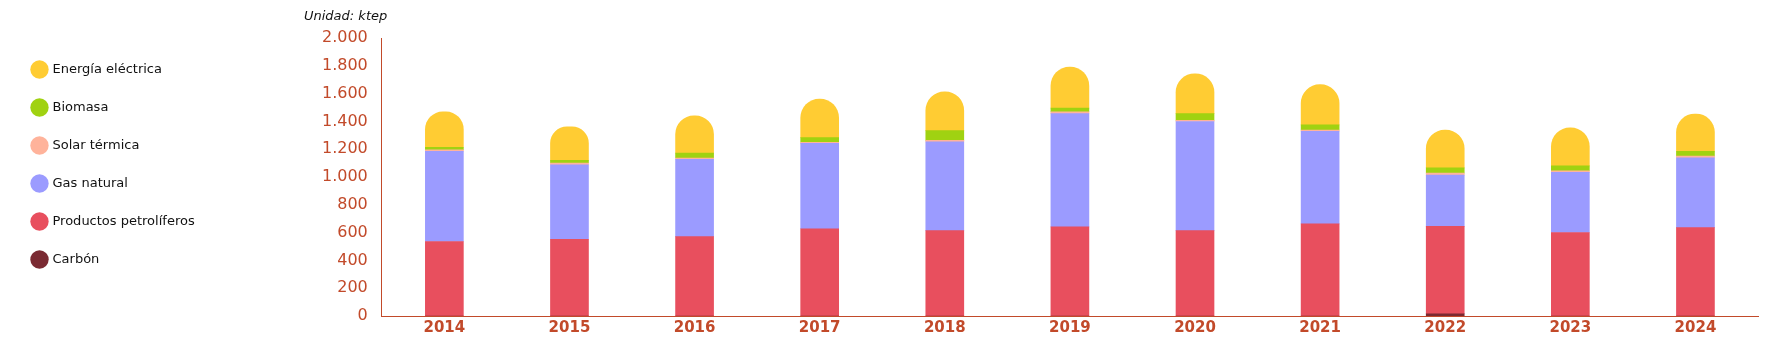  I want to click on x-tick-label: 2017, so click(819, 326).